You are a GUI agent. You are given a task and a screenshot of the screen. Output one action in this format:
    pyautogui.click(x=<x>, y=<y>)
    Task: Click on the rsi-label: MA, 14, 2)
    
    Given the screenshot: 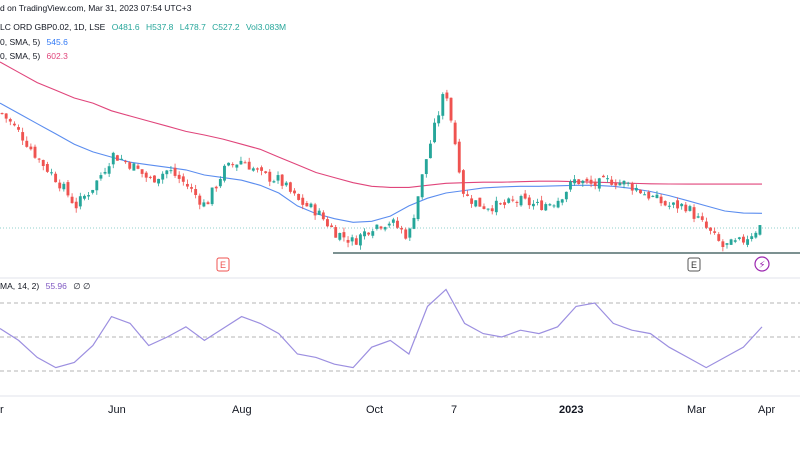 What is the action you would take?
    pyautogui.click(x=20, y=286)
    